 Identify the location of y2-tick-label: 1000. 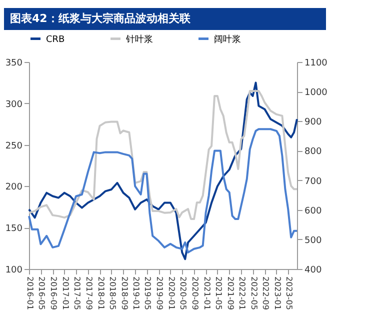
(316, 93).